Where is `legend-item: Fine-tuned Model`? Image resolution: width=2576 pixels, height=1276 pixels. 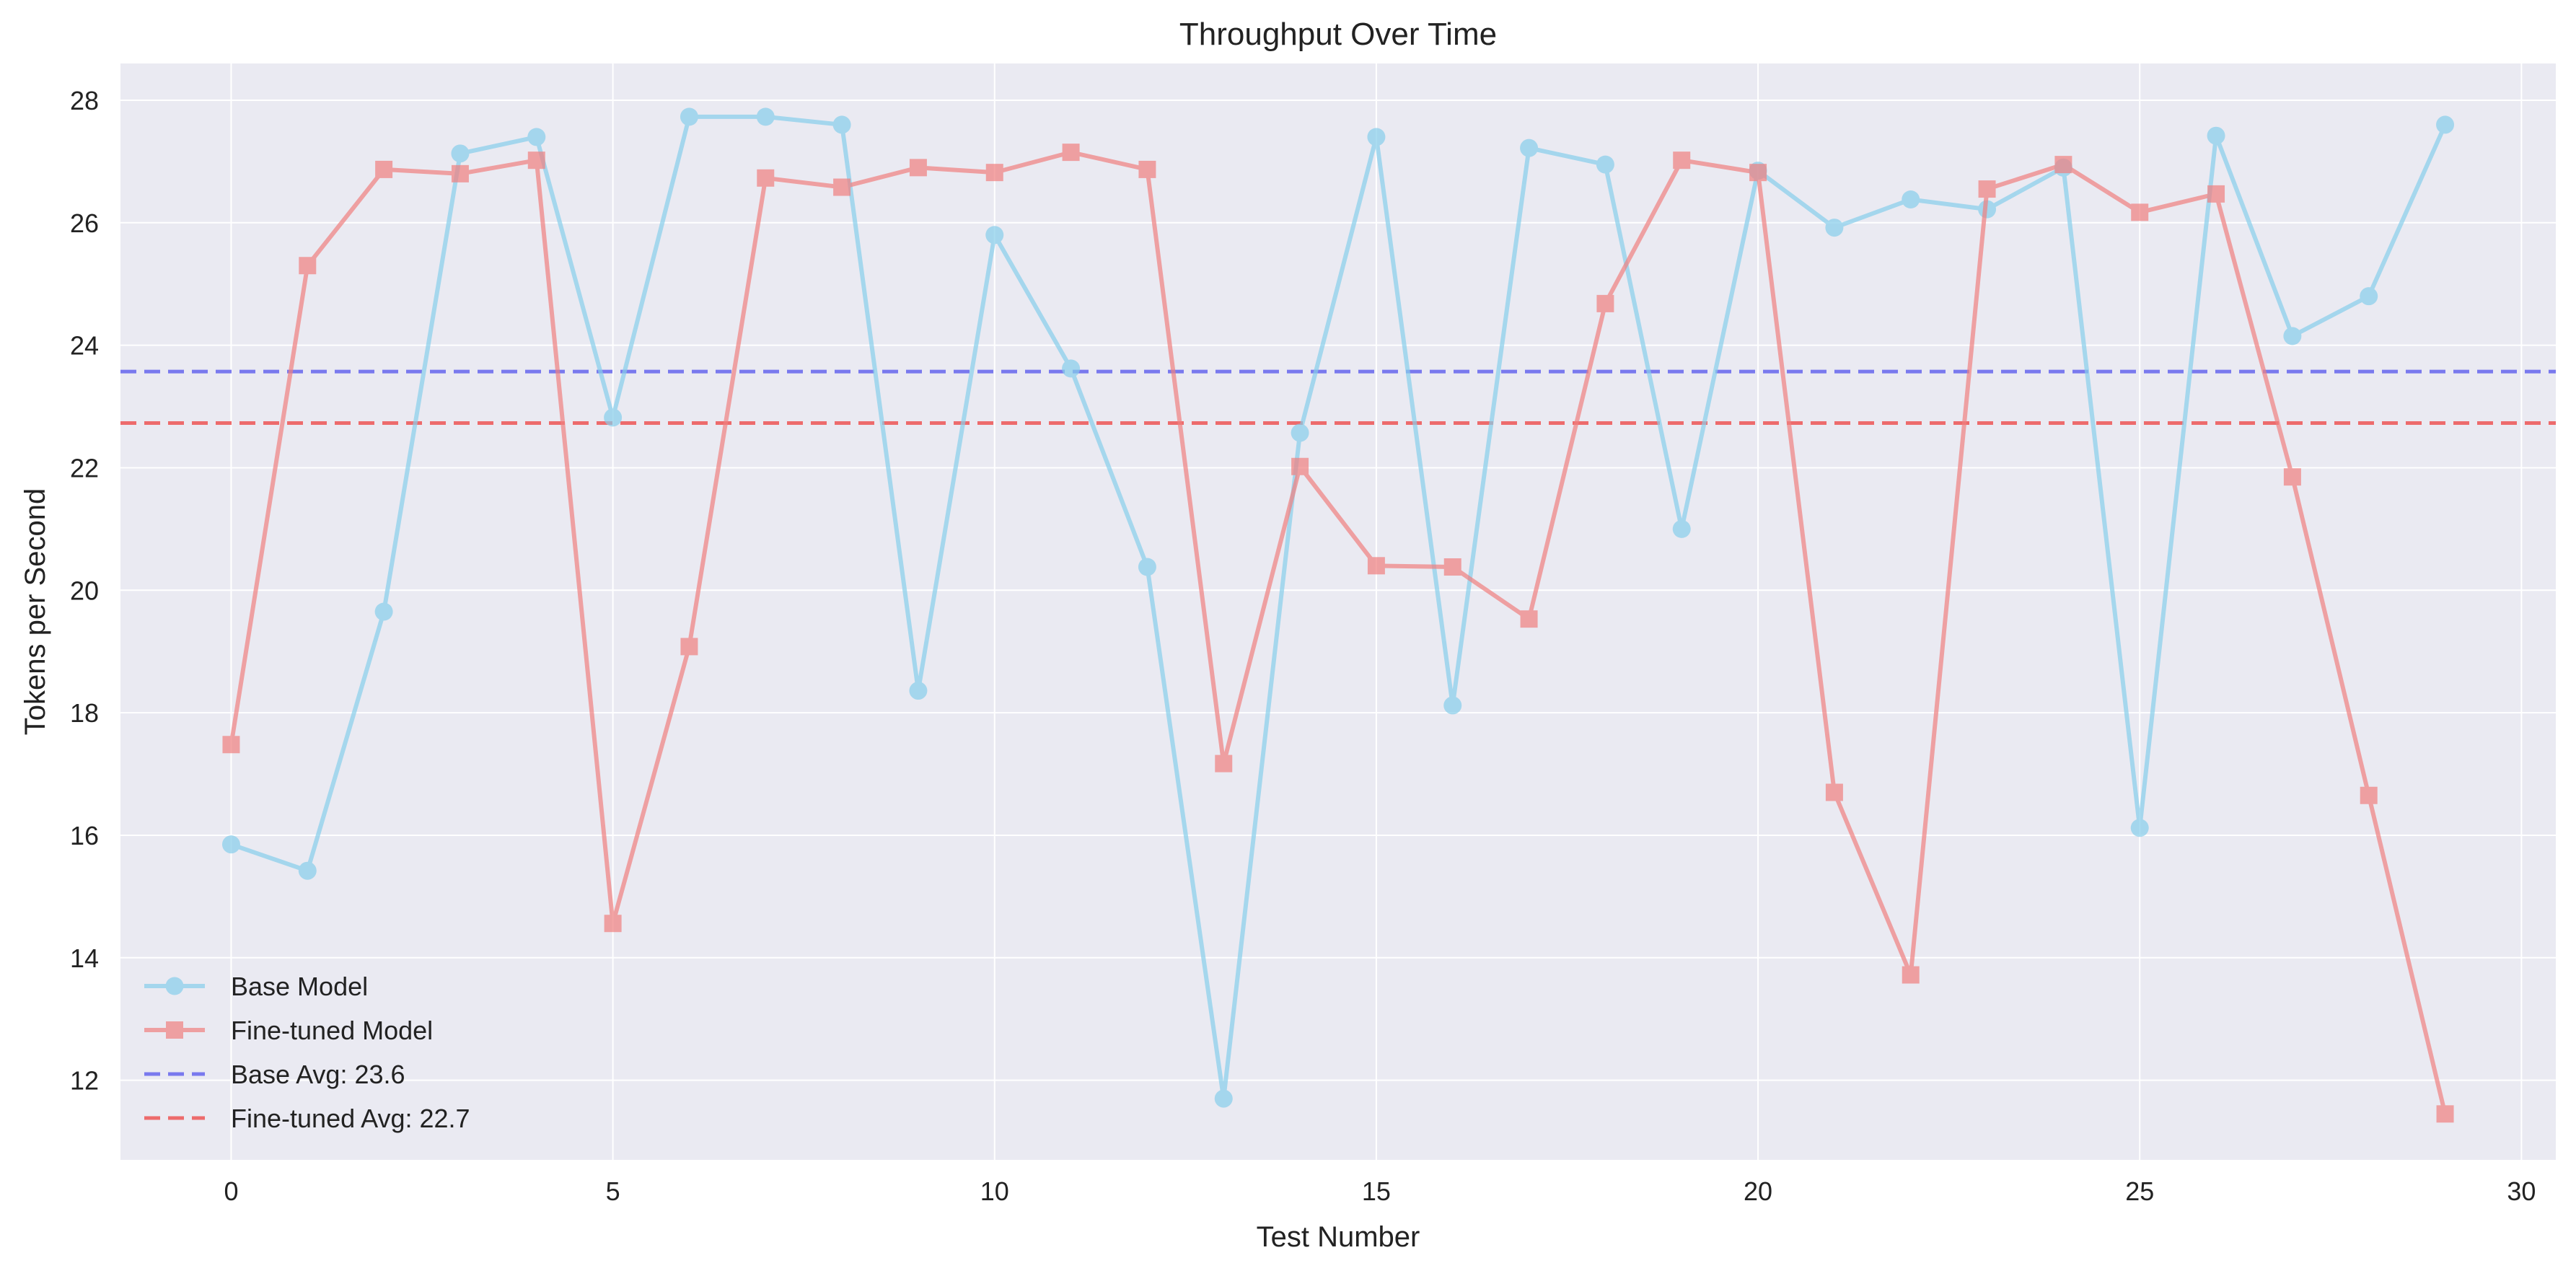 legend-item: Fine-tuned Model is located at coordinates (288, 1031).